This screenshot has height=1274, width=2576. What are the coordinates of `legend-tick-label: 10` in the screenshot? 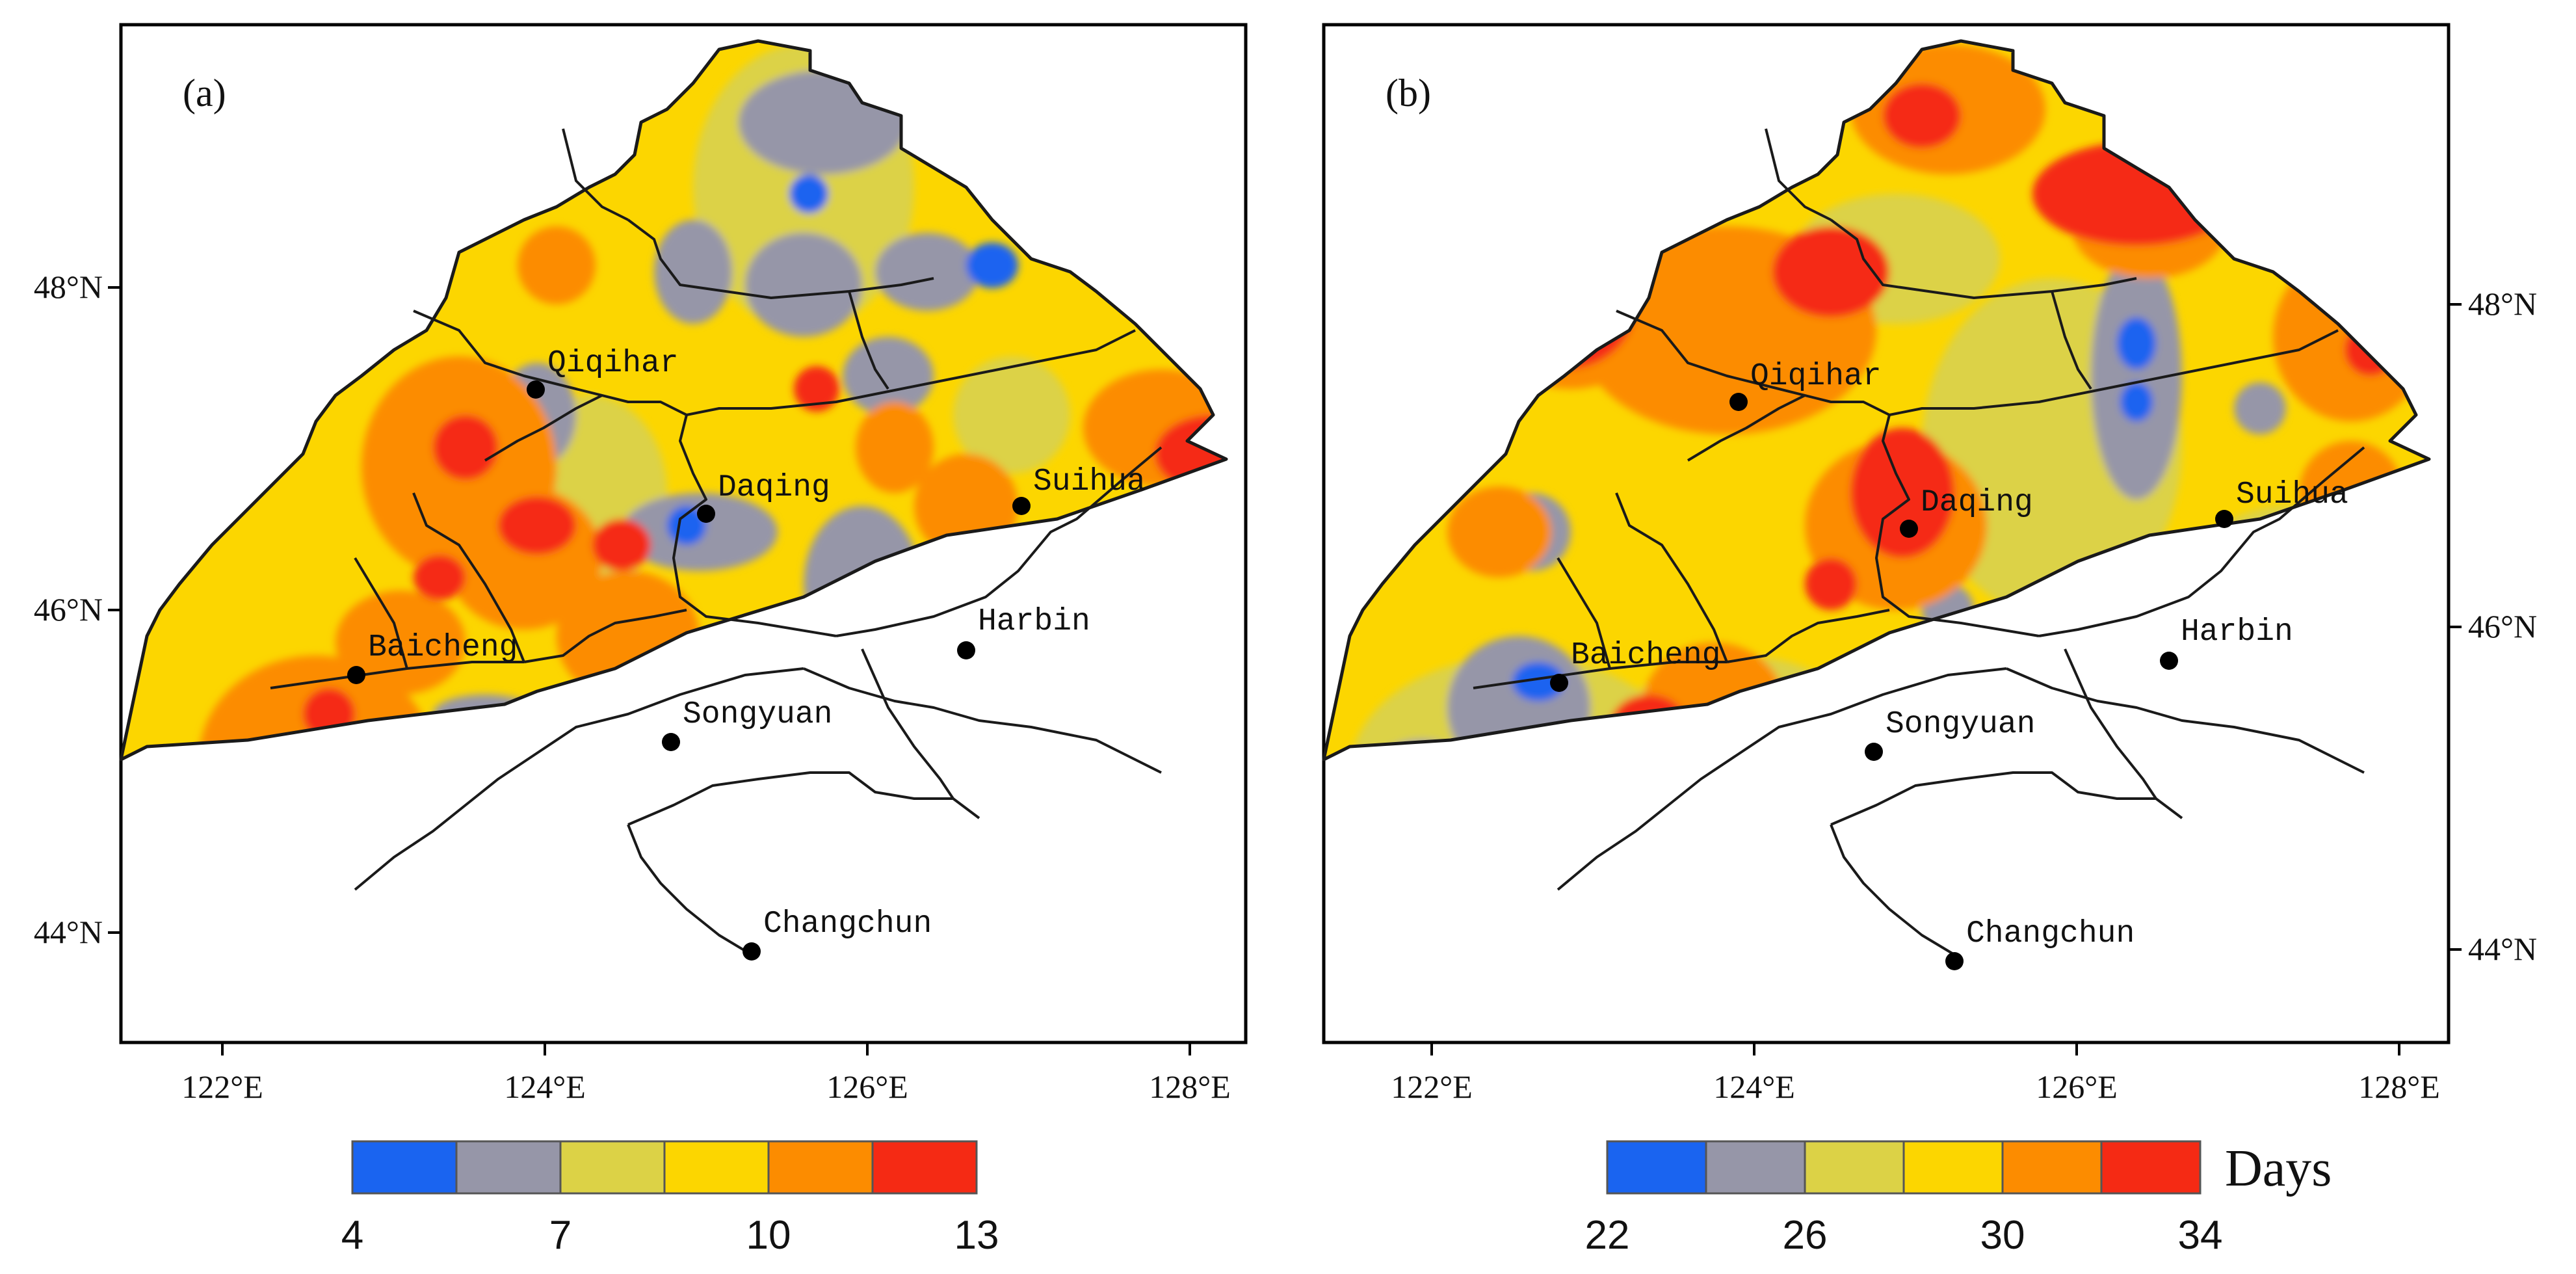 It's located at (768, 1235).